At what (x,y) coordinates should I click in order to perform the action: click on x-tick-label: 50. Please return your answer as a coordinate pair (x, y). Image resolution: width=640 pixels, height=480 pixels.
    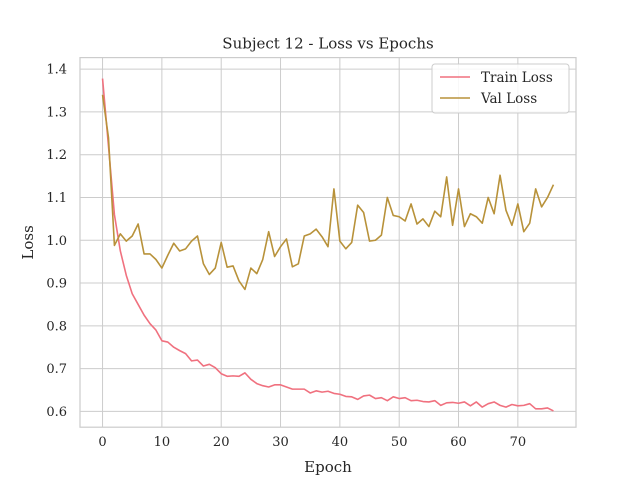
    Looking at the image, I should click on (399, 442).